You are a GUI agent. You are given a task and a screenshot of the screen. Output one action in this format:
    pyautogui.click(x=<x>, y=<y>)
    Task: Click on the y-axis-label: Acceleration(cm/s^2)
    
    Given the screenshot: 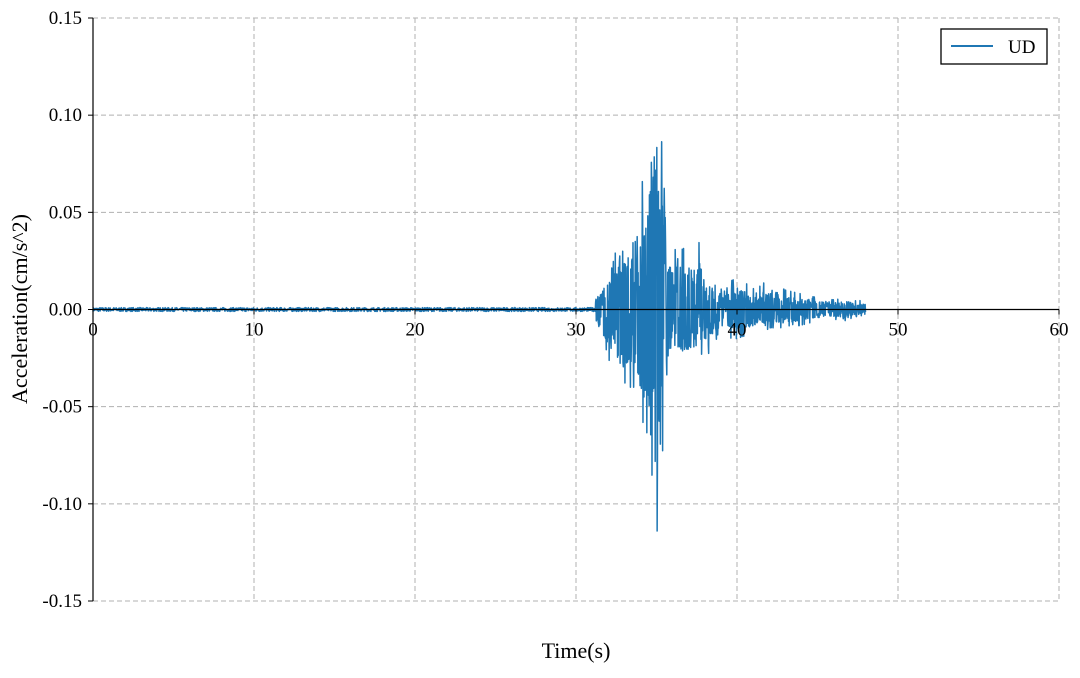 What is the action you would take?
    pyautogui.click(x=19, y=309)
    